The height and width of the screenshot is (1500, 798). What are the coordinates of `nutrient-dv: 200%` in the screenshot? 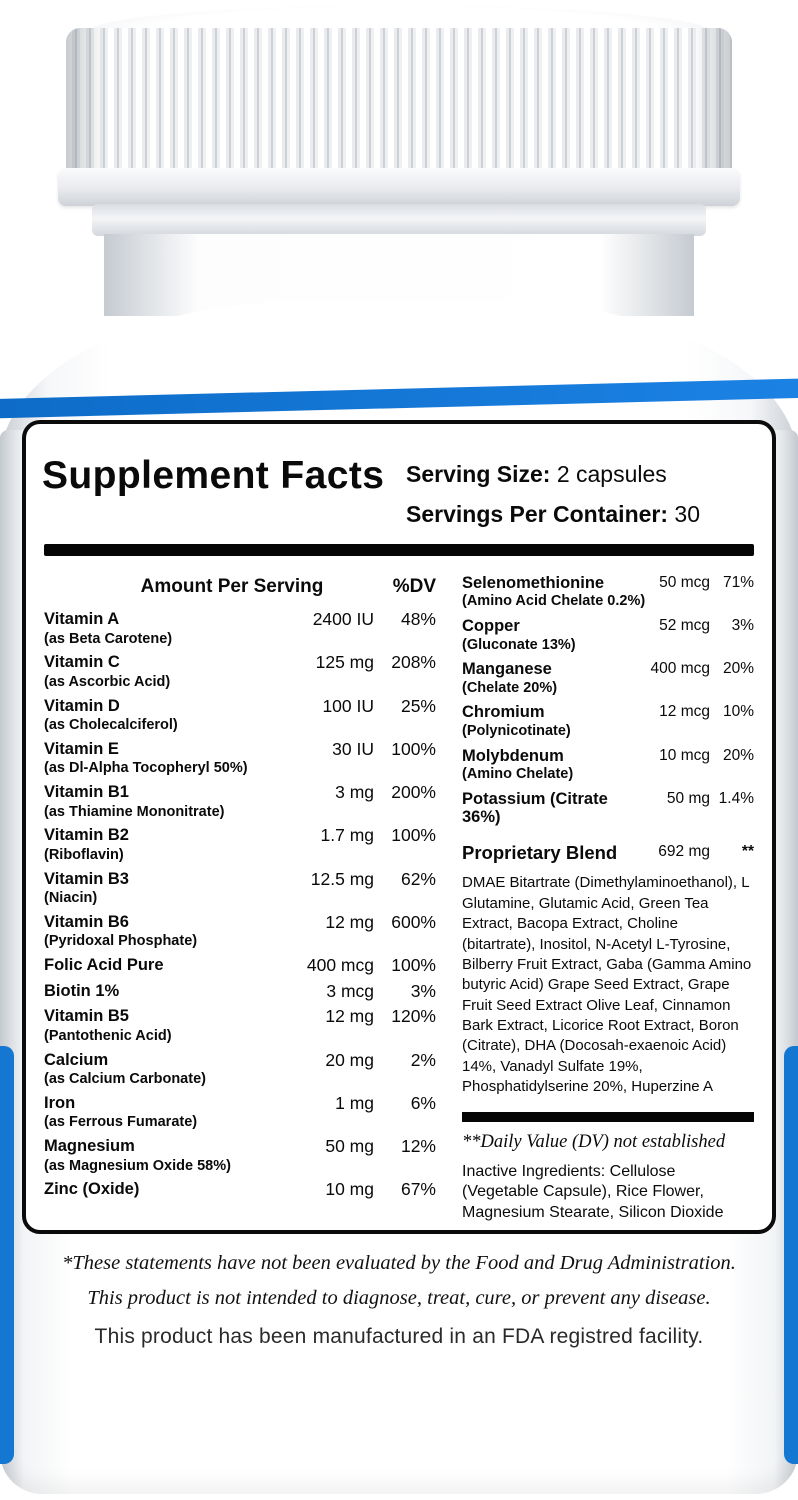 It's located at (413, 792).